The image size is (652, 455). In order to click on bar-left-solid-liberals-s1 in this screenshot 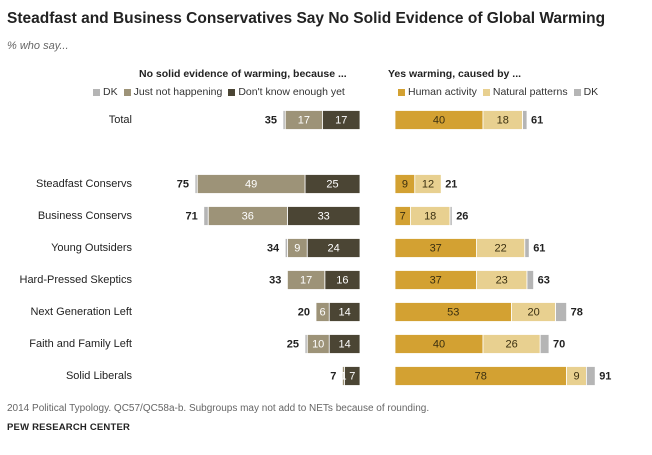, I will do `click(343, 376)`.